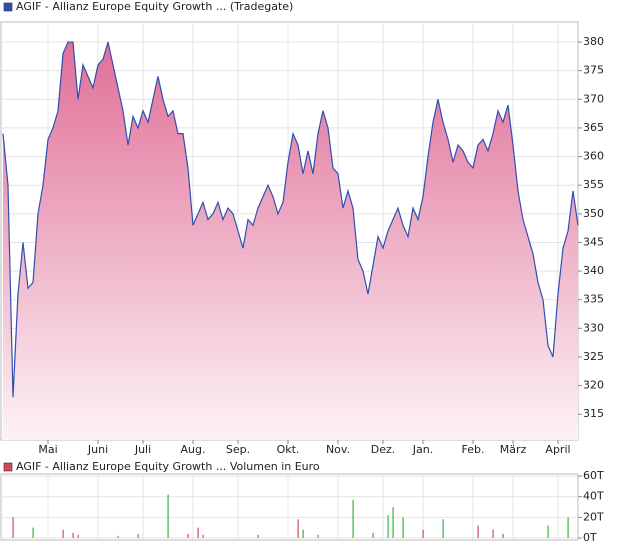 This screenshot has width=620, height=546. I want to click on x-tick-label: März, so click(513, 449).